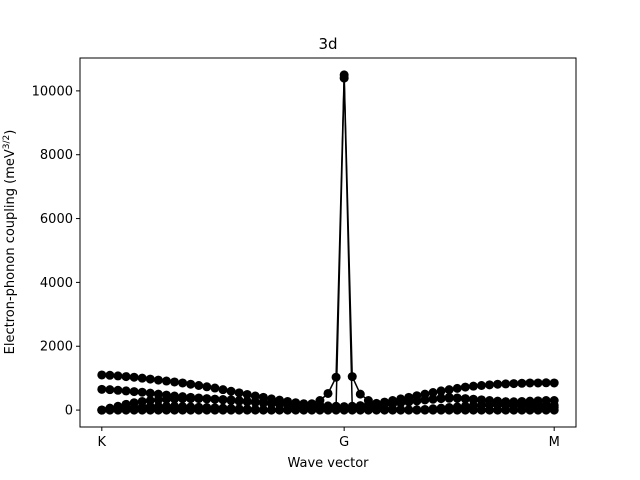 The height and width of the screenshot is (480, 640). Describe the element at coordinates (69, 411) in the screenshot. I see `y-tick-label: 0` at that location.